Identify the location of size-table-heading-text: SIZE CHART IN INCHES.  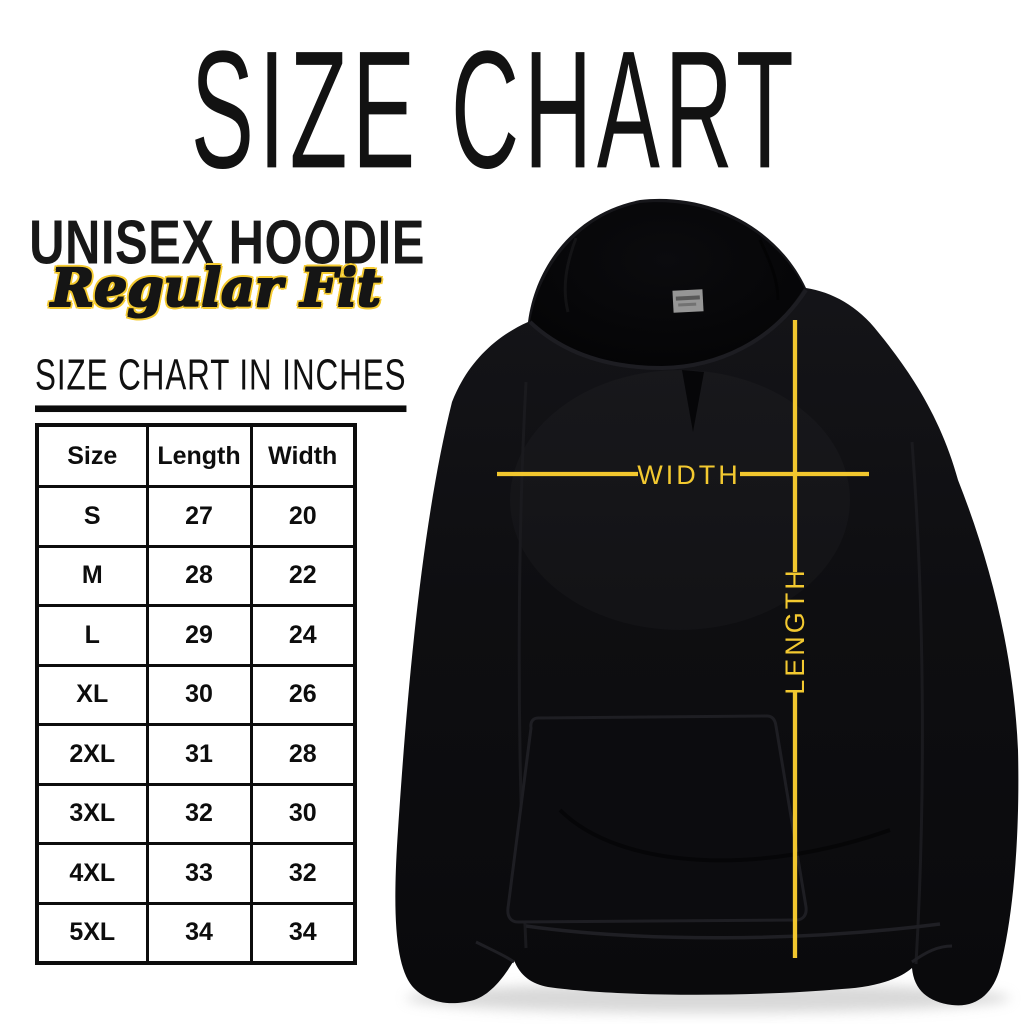
(221, 381).